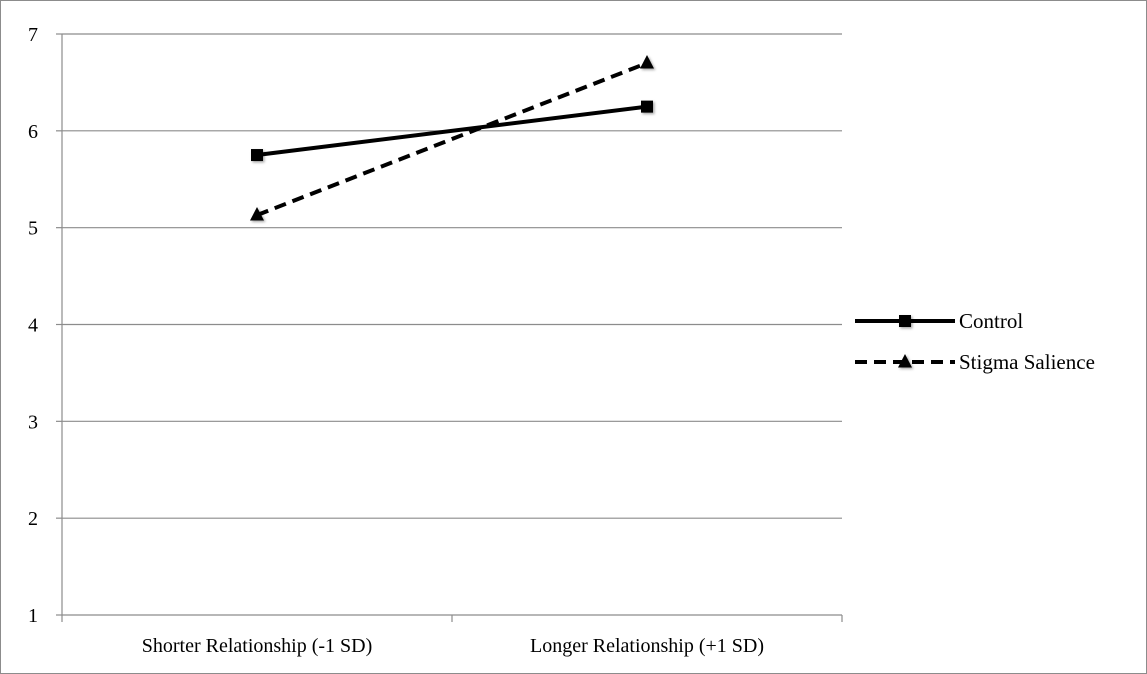 The height and width of the screenshot is (674, 1147). I want to click on series, so click(452, 137).